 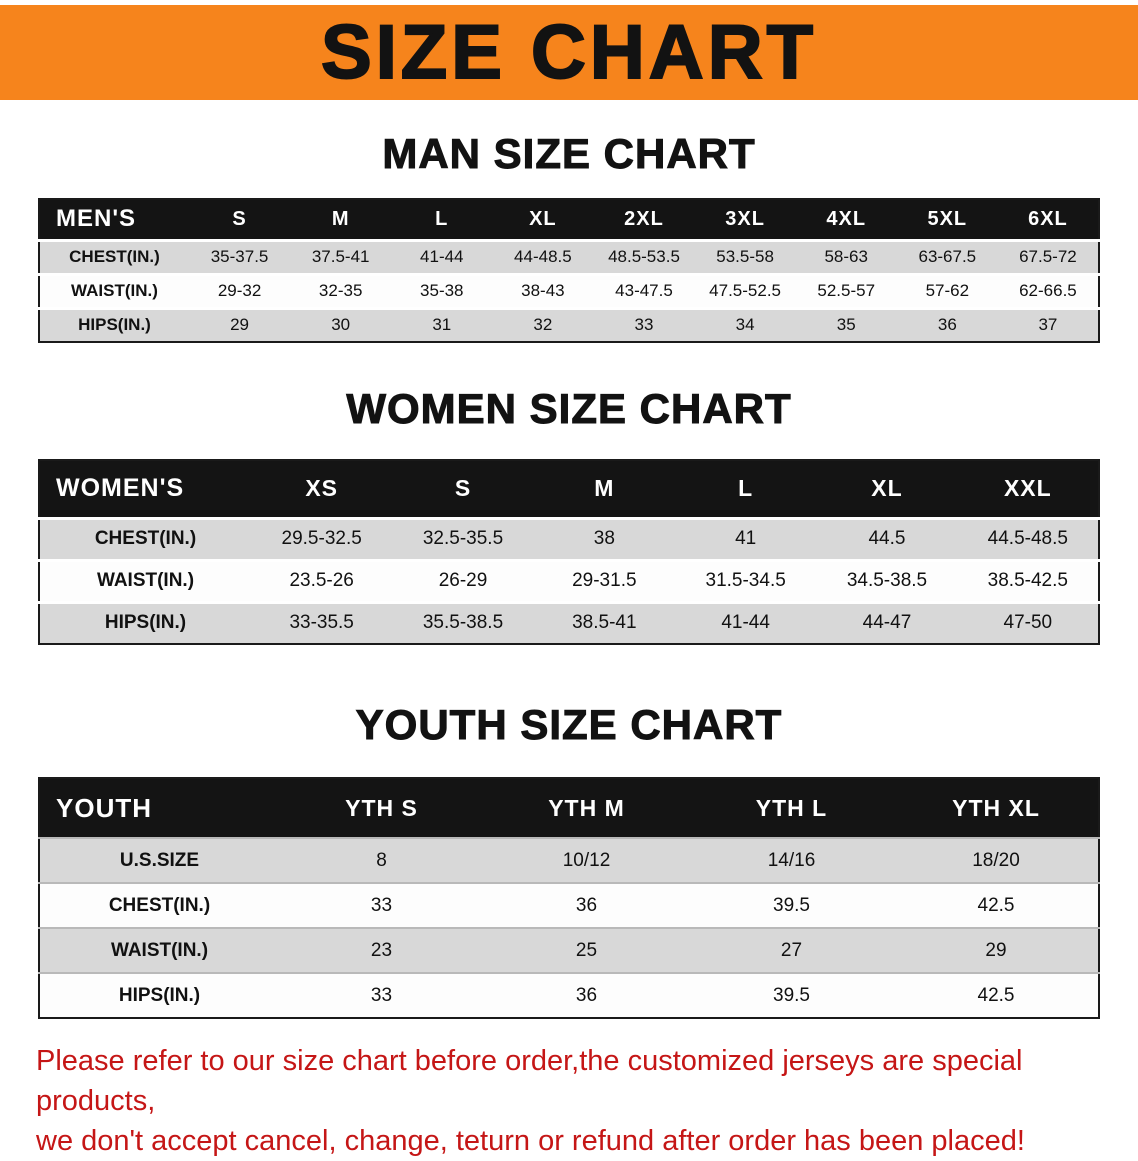 What do you see at coordinates (887, 580) in the screenshot?
I see `value-cell: 34.5-38.5` at bounding box center [887, 580].